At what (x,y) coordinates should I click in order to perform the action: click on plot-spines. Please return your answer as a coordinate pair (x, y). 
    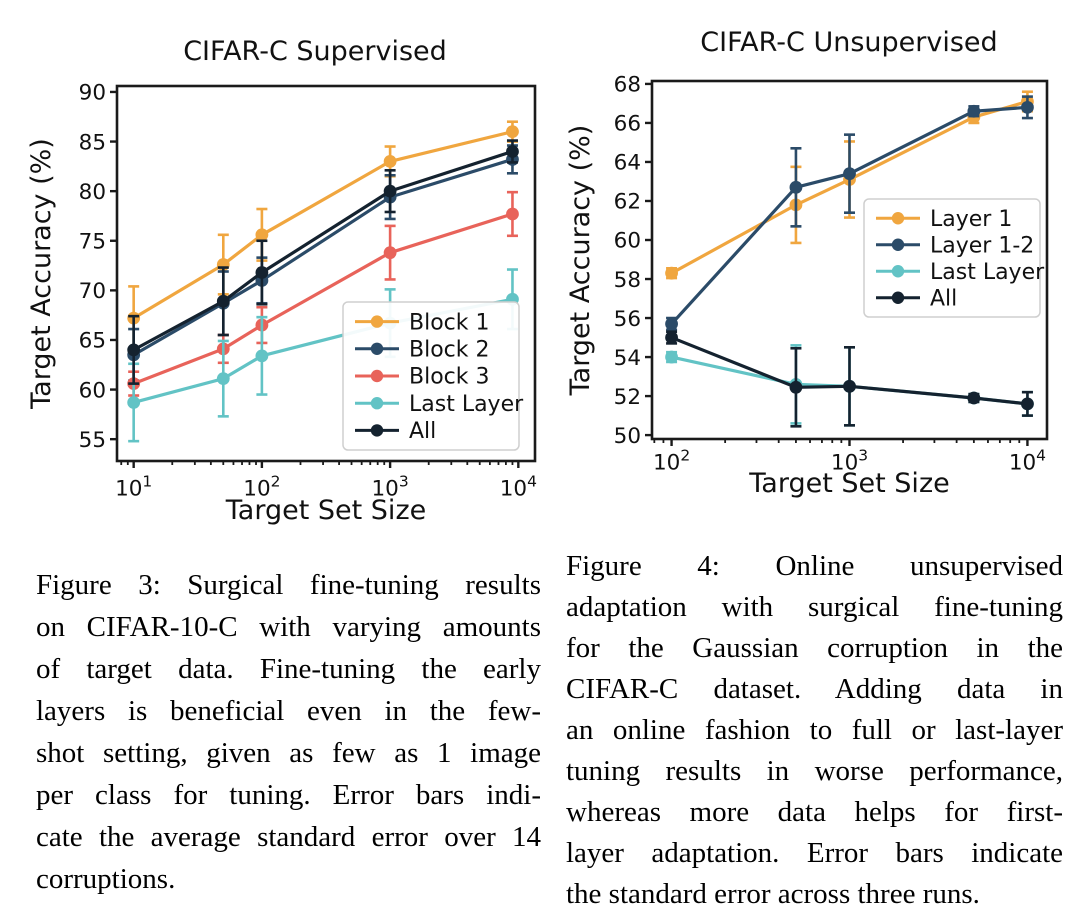
    Looking at the image, I should click on (849, 260).